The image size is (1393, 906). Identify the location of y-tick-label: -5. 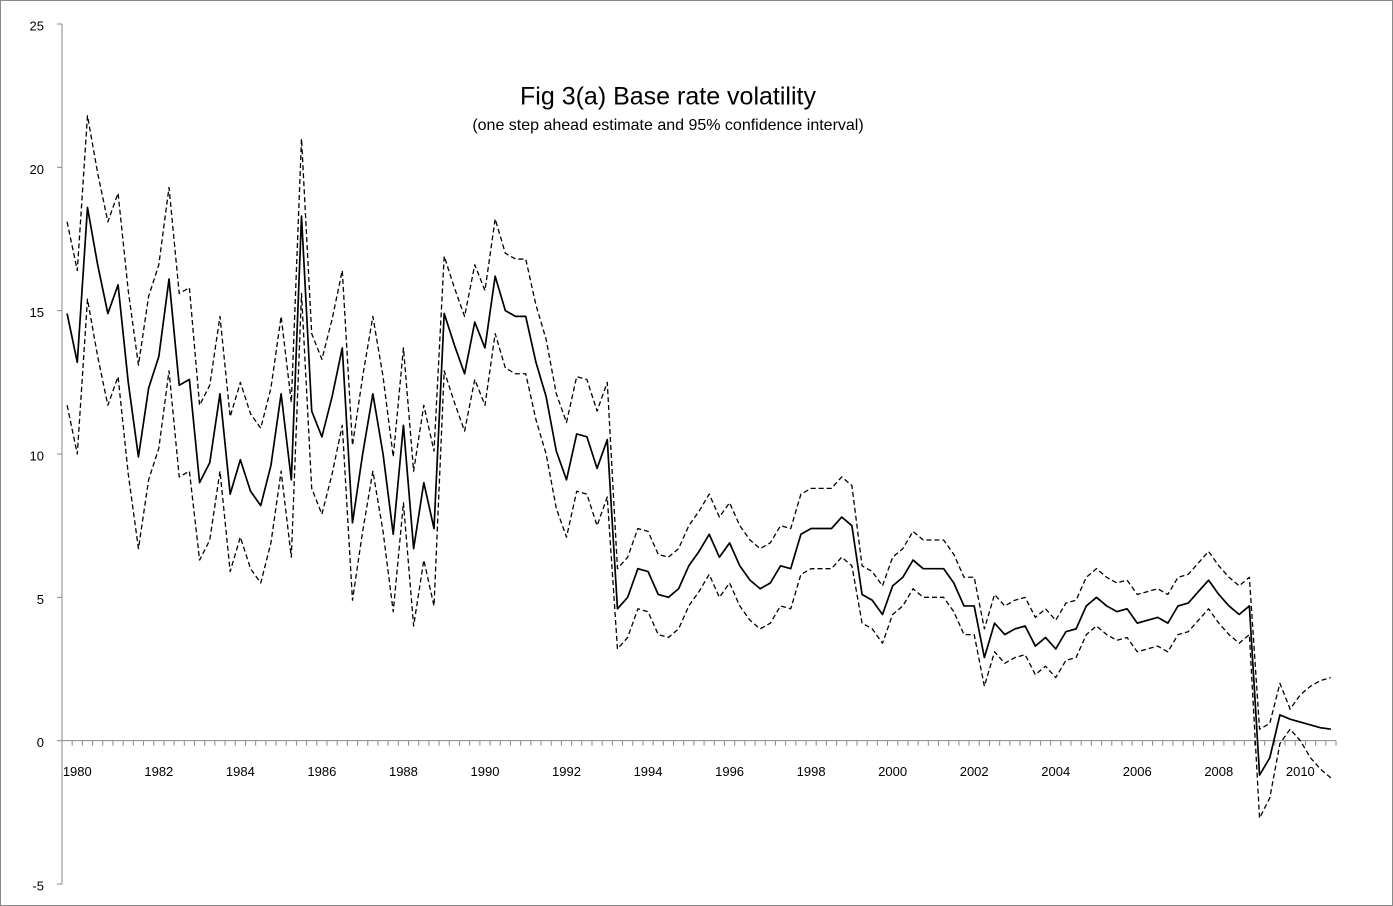
(38, 885).